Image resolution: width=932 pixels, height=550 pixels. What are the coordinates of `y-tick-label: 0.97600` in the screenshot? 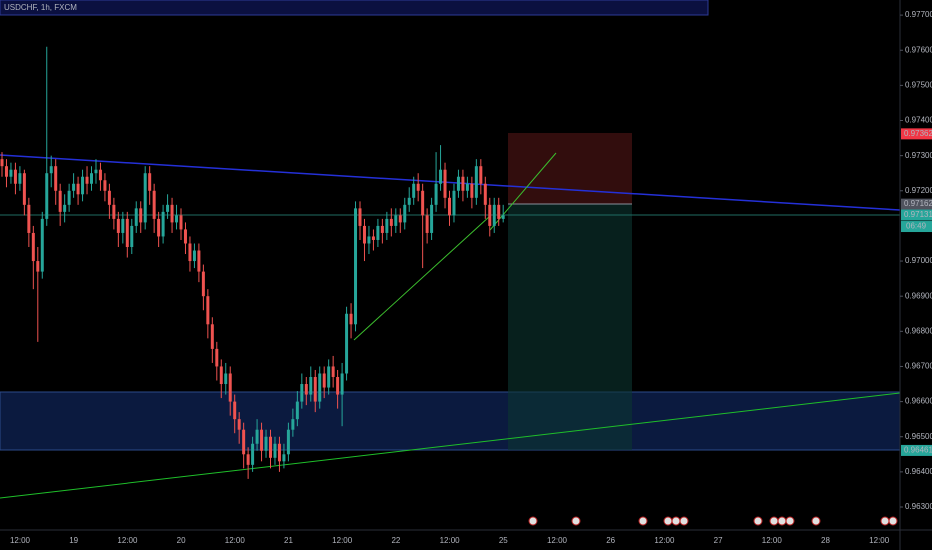 It's located at (918, 49).